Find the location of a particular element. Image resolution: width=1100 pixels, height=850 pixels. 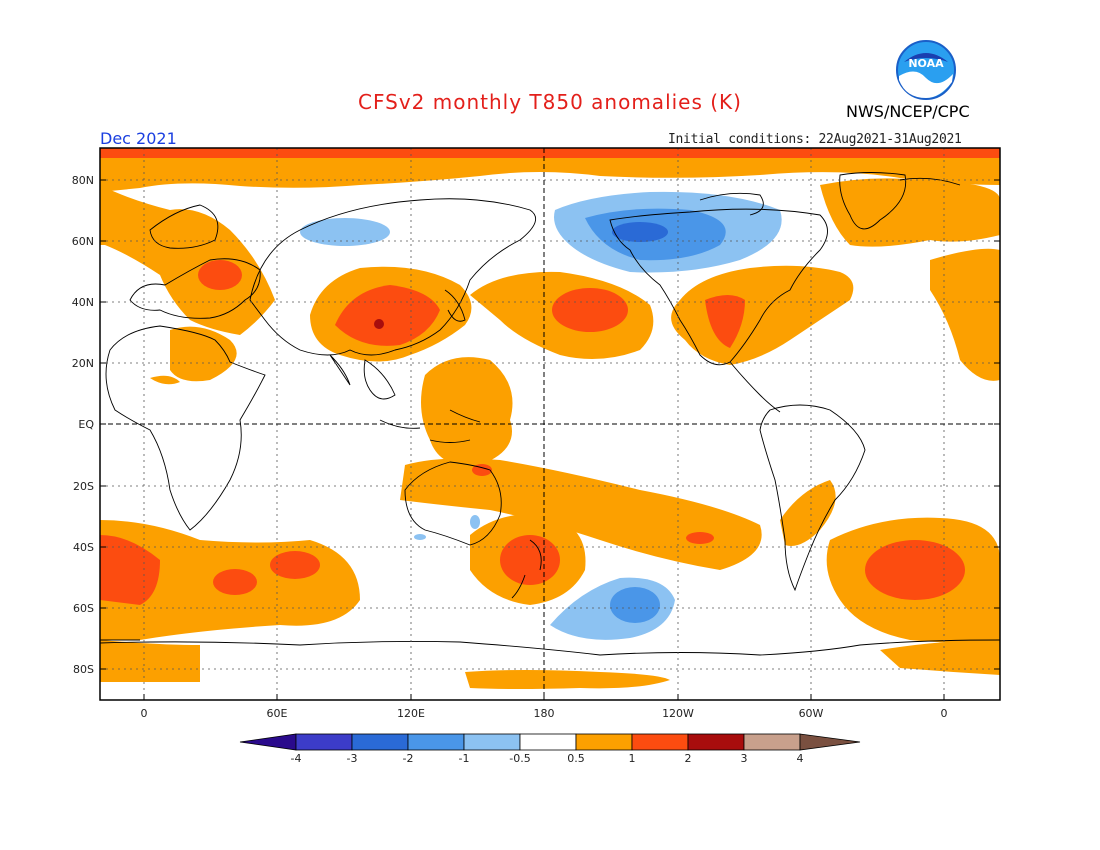

antarctic-warm-west is located at coordinates (150, 661).